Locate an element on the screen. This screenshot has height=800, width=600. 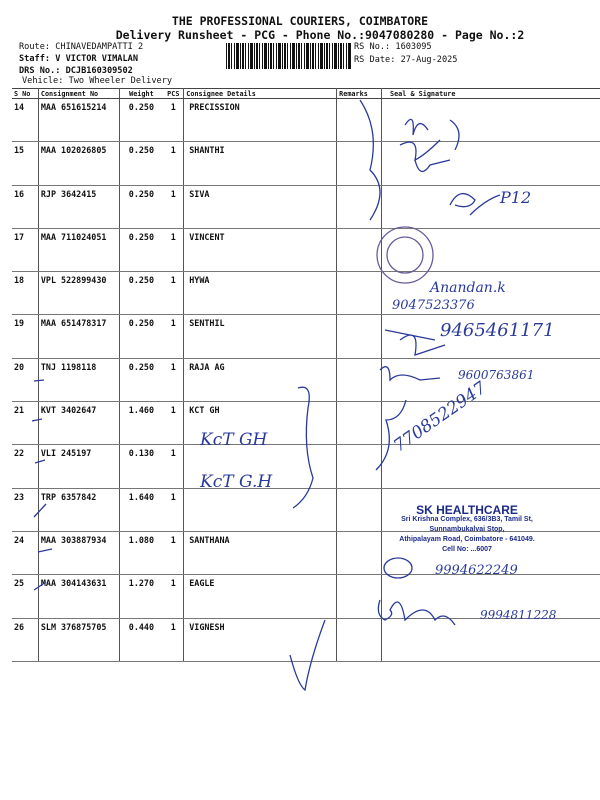
stamp-line-2: Sunnambukalvai Stop, is located at coordinates (467, 529).